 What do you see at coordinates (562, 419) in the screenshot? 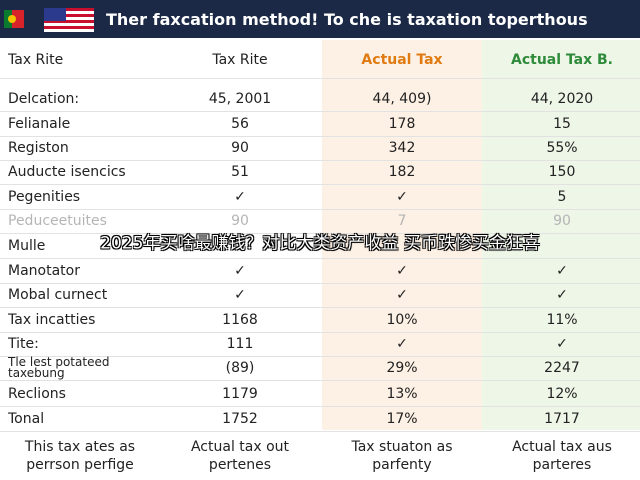
I see `table-cell: 1717` at bounding box center [562, 419].